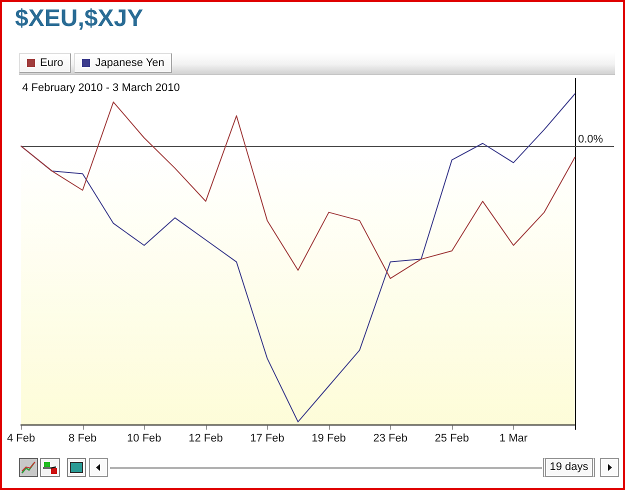 The width and height of the screenshot is (625, 490). I want to click on x-tick-label: 4 Feb, so click(21, 438).